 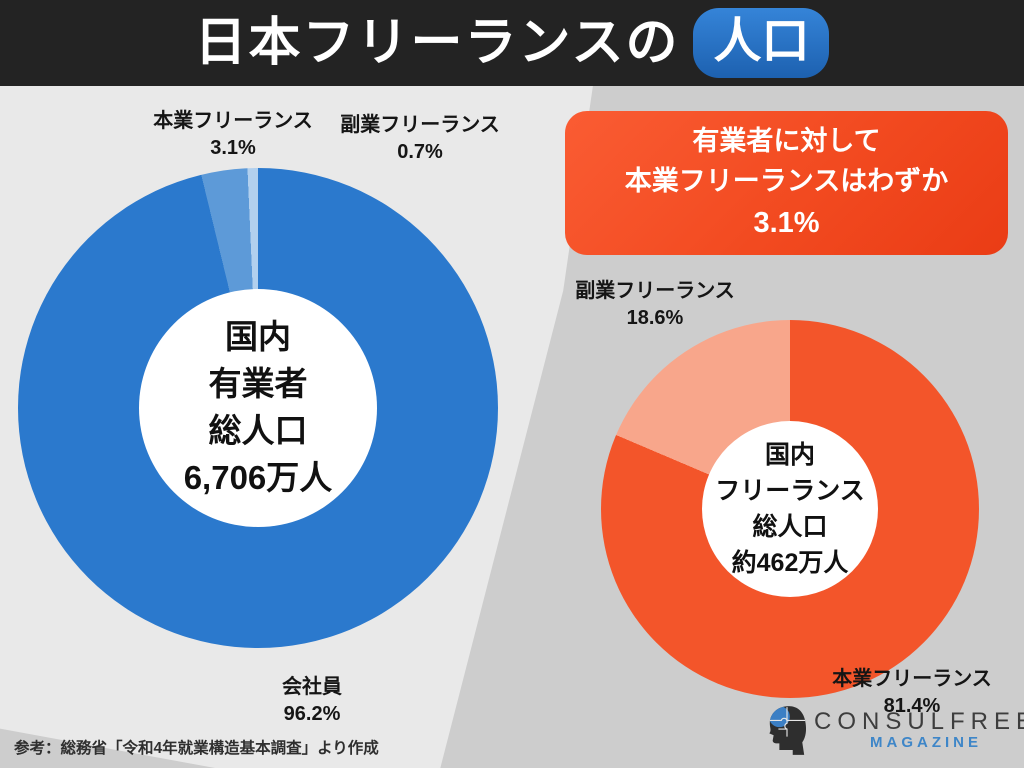 I want to click on workers-center-line3: 総人口, so click(x=258, y=430).